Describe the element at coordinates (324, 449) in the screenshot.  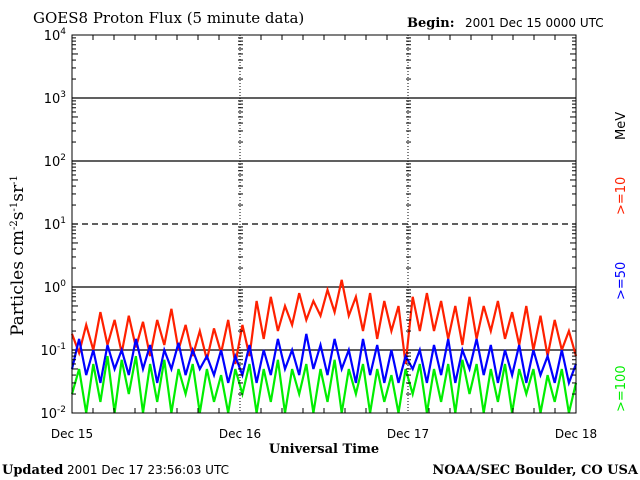
I see `x-axis-label: Universal Time` at that location.